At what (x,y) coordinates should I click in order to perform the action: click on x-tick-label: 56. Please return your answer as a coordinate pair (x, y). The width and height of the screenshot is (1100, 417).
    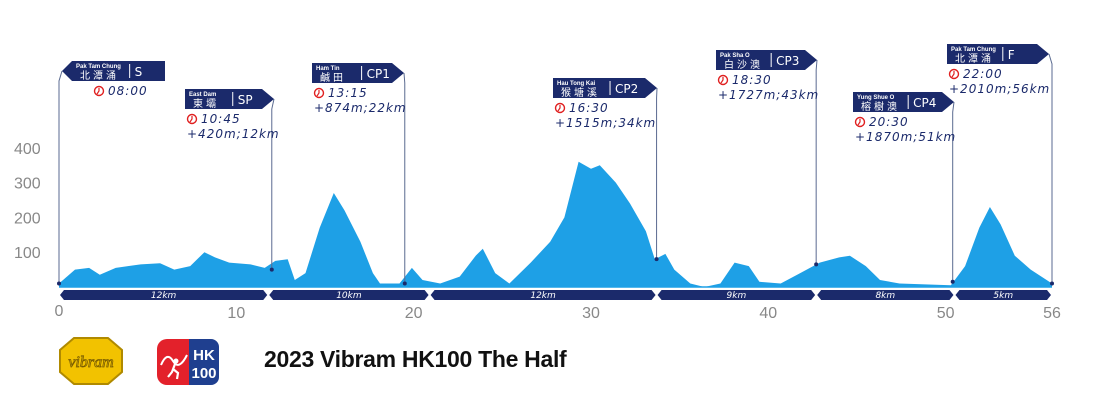
    Looking at the image, I should click on (1052, 313).